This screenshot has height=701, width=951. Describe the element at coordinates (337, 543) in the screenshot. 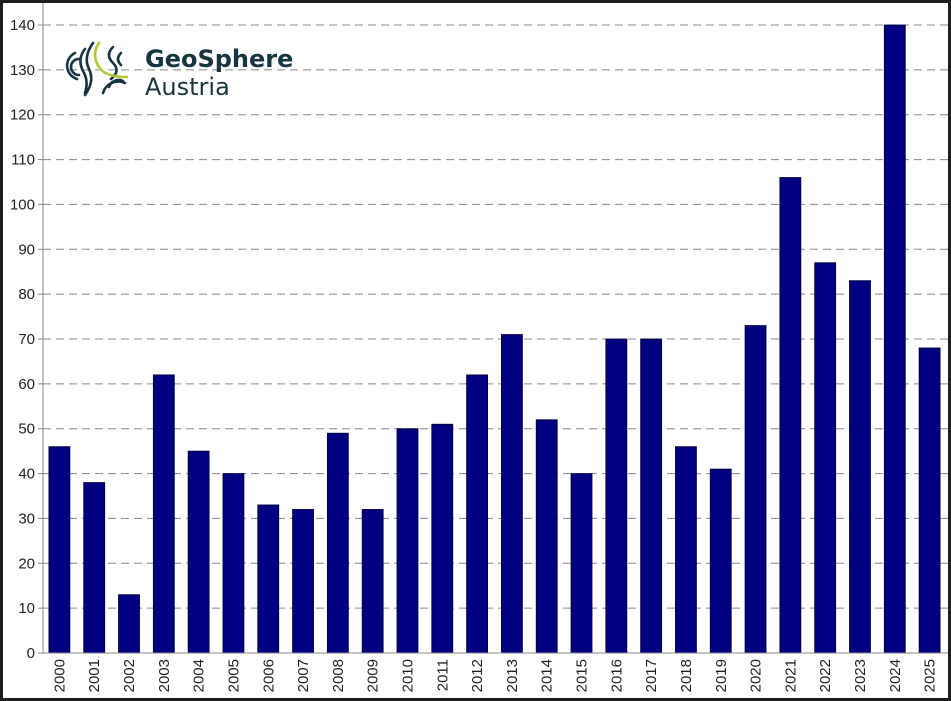

I see `bar-2008` at that location.